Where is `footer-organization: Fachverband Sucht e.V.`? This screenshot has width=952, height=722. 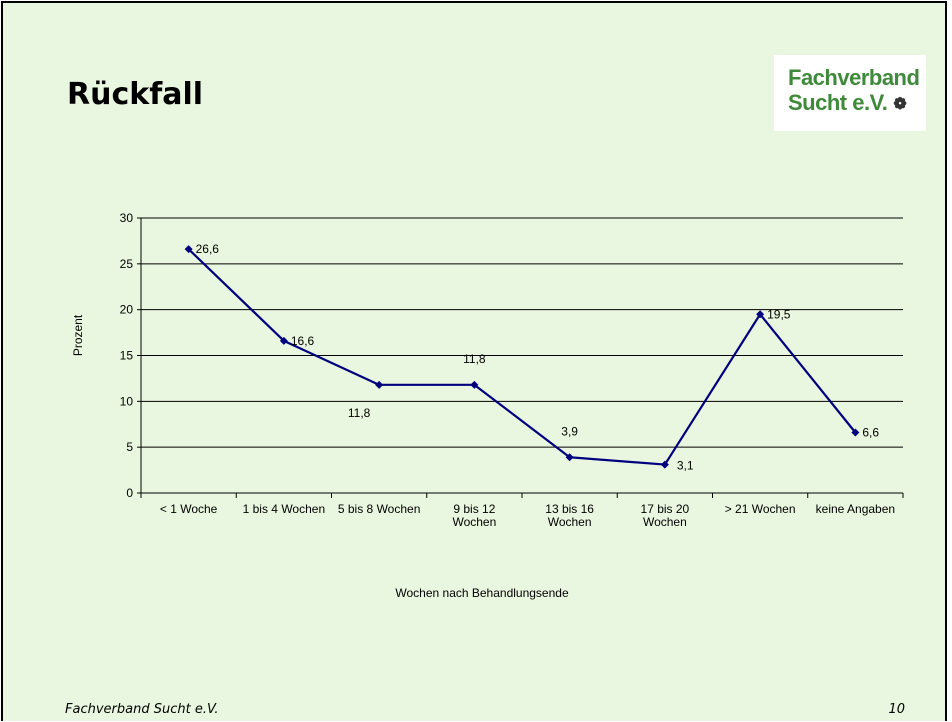
footer-organization: Fachverband Sucht e.V. is located at coordinates (142, 709).